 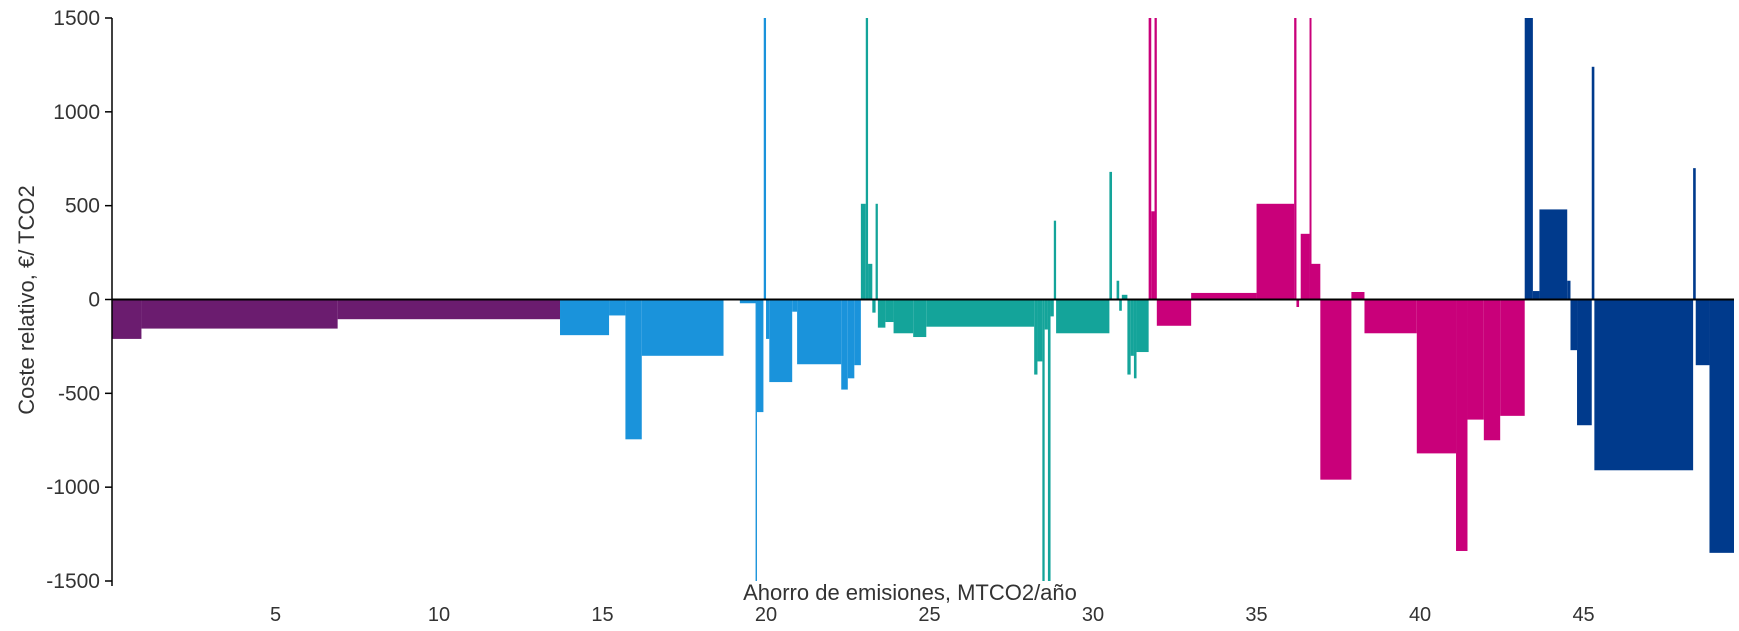 I want to click on x-tick-label: 15, so click(x=602, y=615).